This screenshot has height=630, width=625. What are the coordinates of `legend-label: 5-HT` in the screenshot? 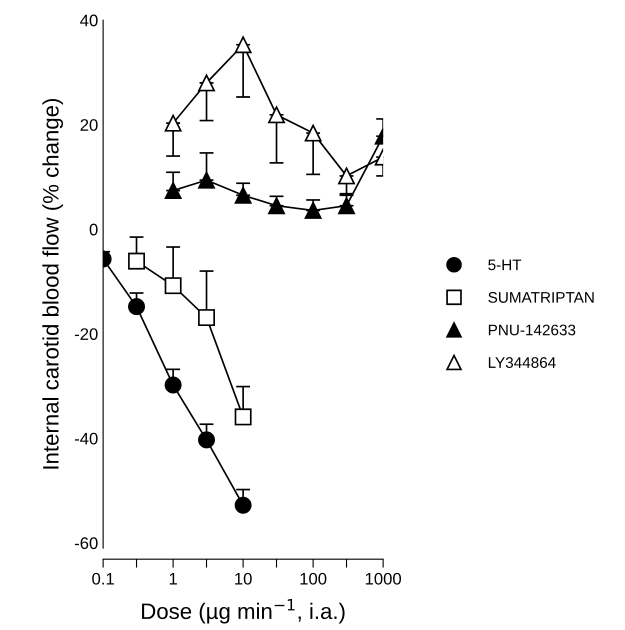 It's located at (505, 265).